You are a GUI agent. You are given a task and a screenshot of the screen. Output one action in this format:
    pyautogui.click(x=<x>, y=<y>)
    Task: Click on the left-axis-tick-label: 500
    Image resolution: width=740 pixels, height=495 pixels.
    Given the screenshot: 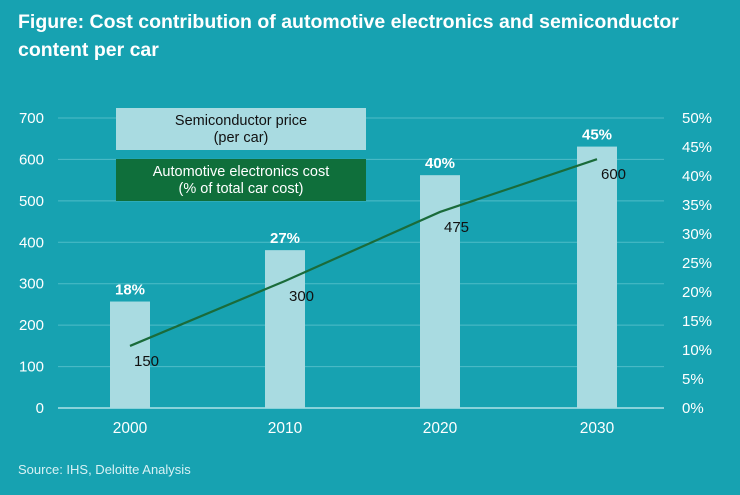 What is the action you would take?
    pyautogui.click(x=31, y=201)
    